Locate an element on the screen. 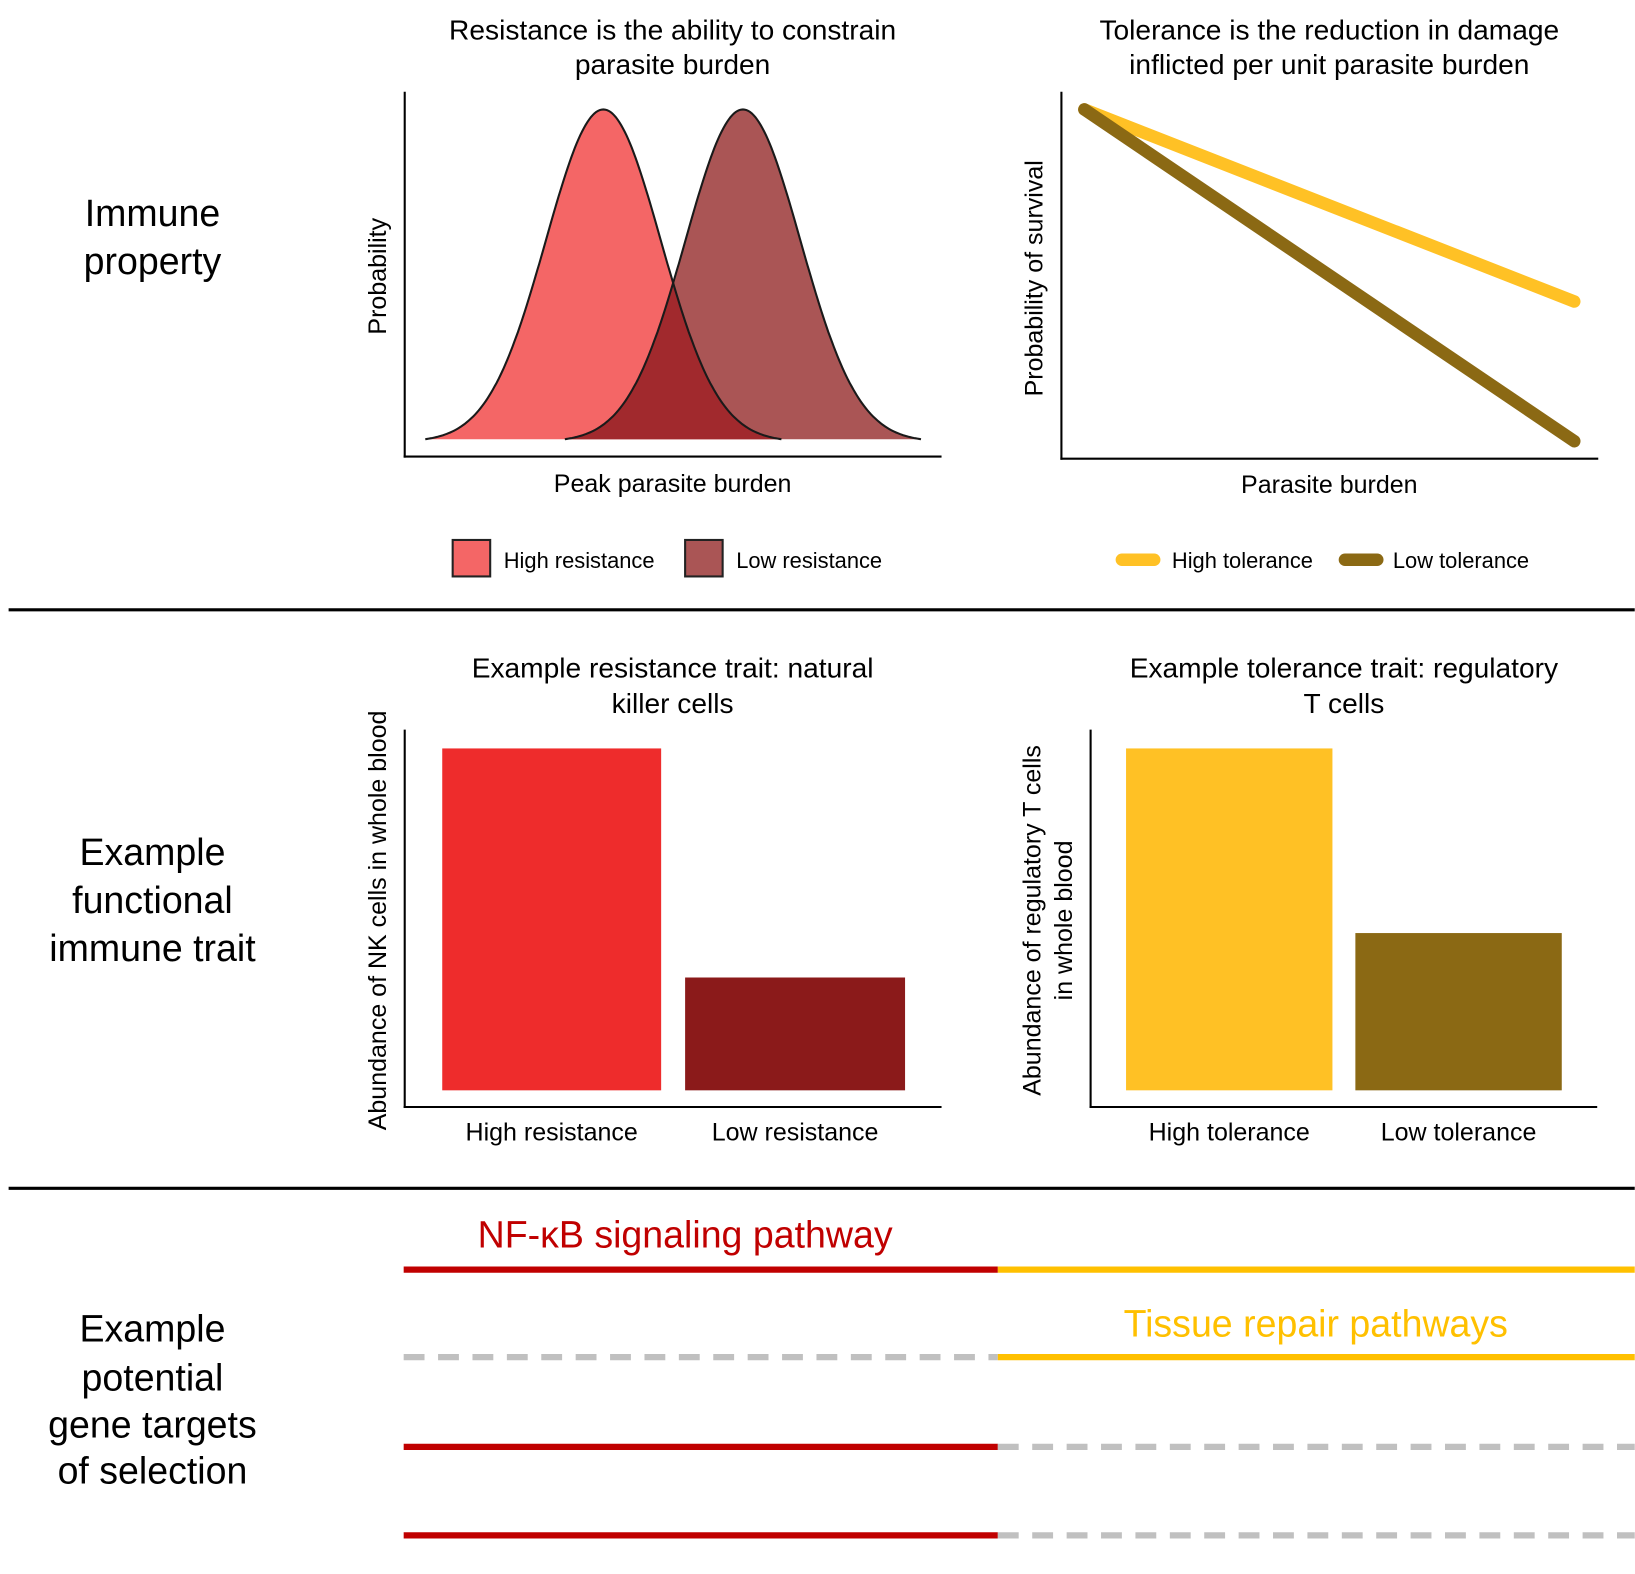  chart-title: T cells is located at coordinates (1344, 703).